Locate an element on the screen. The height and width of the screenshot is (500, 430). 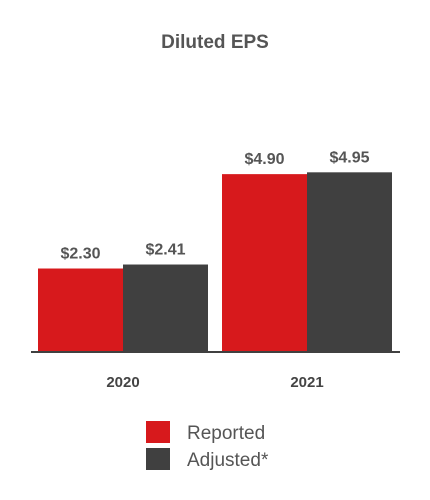
legend-swatch-reported is located at coordinates (158, 432).